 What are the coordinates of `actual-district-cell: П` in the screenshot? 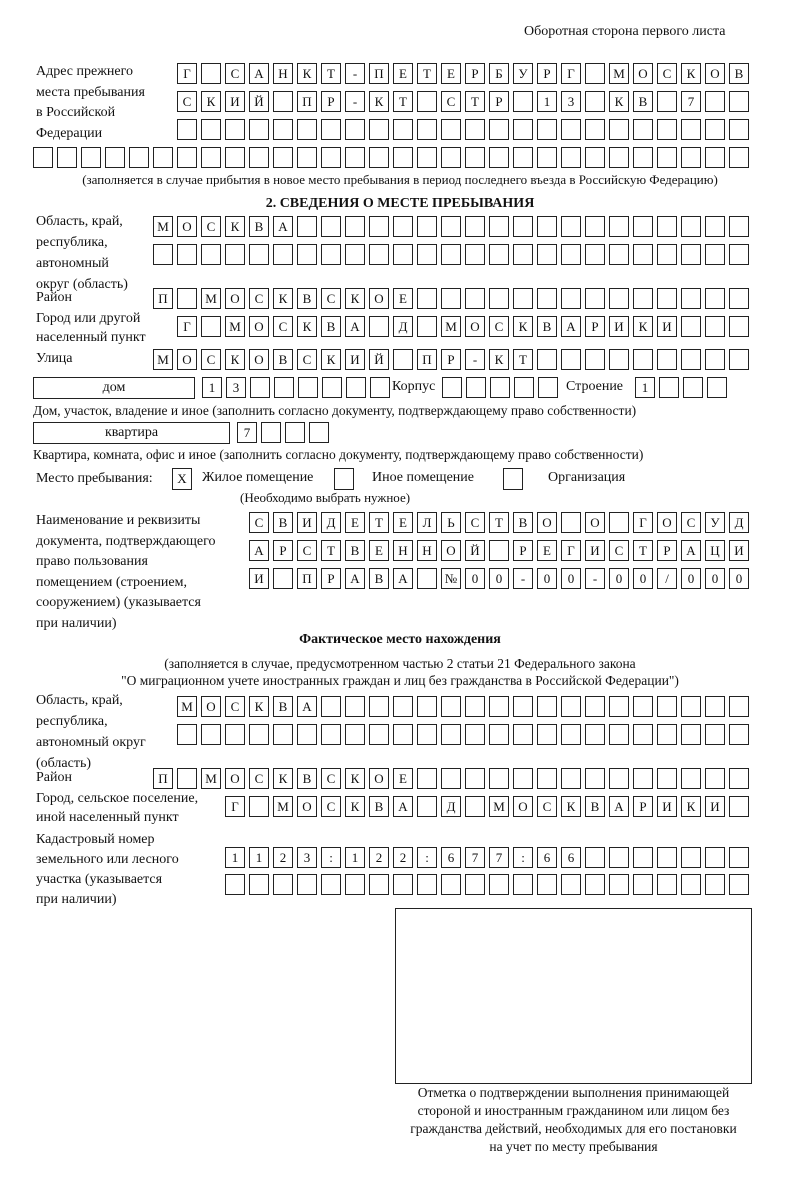 It's located at (163, 778).